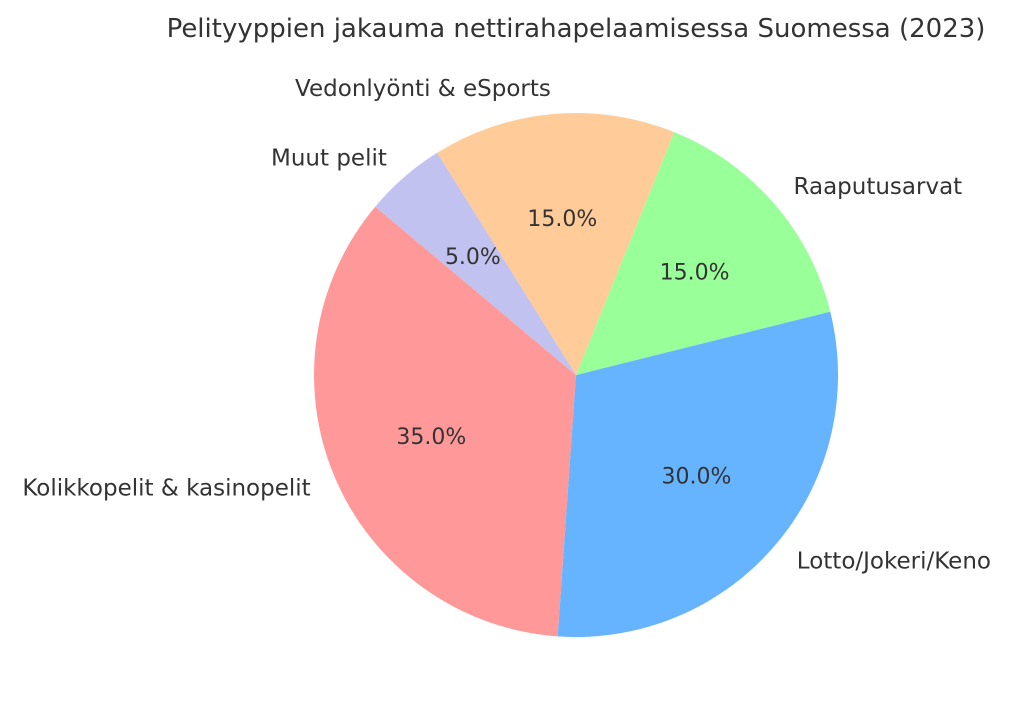 The width and height of the screenshot is (1024, 718). What do you see at coordinates (894, 561) in the screenshot?
I see `slice-label-lotto-jokeri-keno: Lotto/Jokeri/Keno` at bounding box center [894, 561].